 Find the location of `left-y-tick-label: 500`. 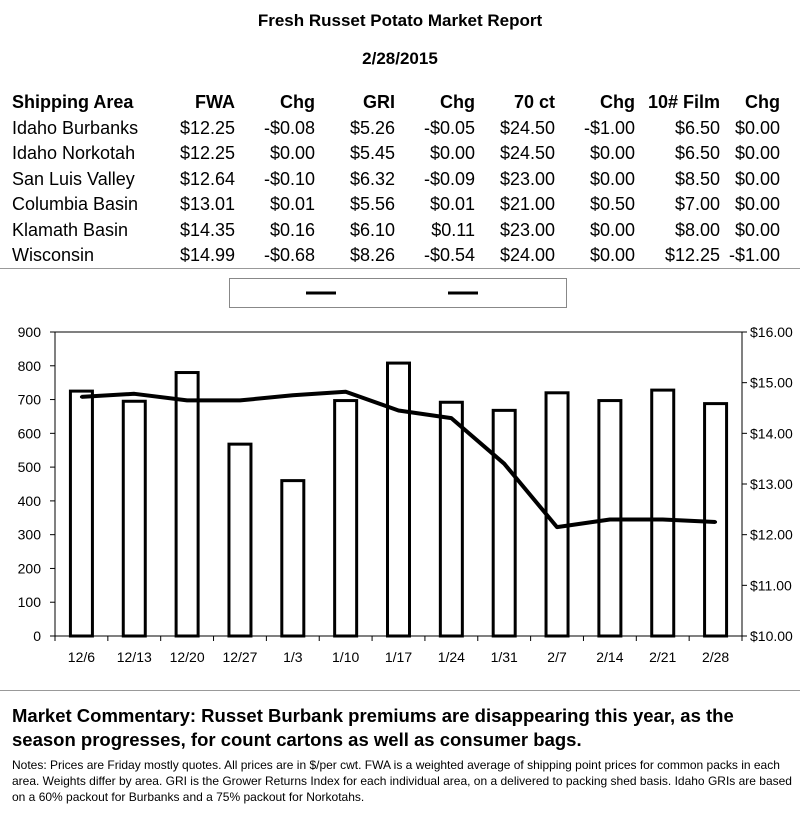

left-y-tick-label: 500 is located at coordinates (30, 467).